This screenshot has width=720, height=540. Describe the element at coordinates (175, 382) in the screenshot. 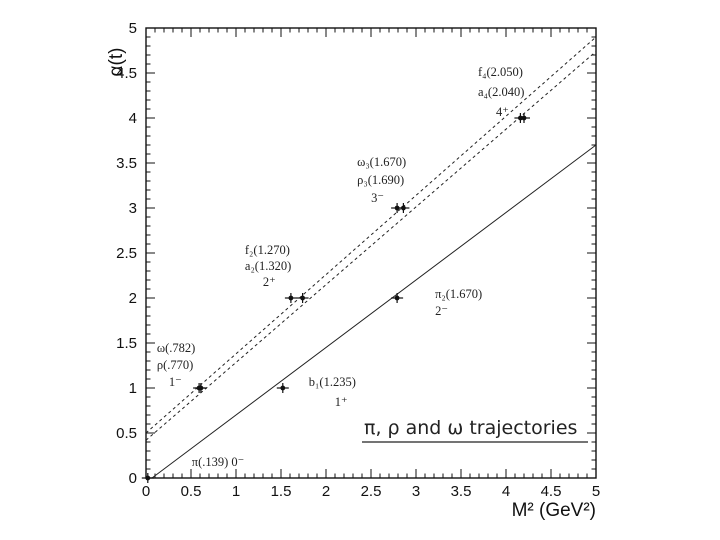

I see `point-label: 1⁻` at that location.